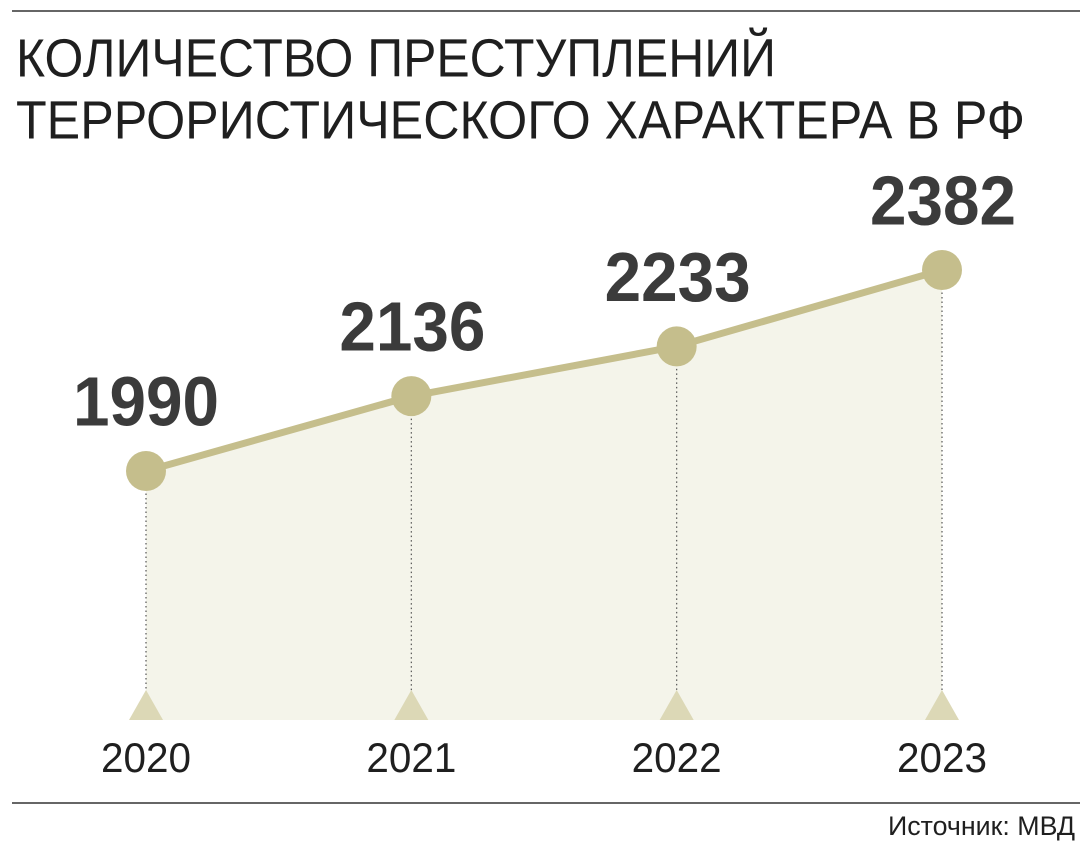 This screenshot has height=851, width=1092. I want to click on value-label: 2233, so click(678, 277).